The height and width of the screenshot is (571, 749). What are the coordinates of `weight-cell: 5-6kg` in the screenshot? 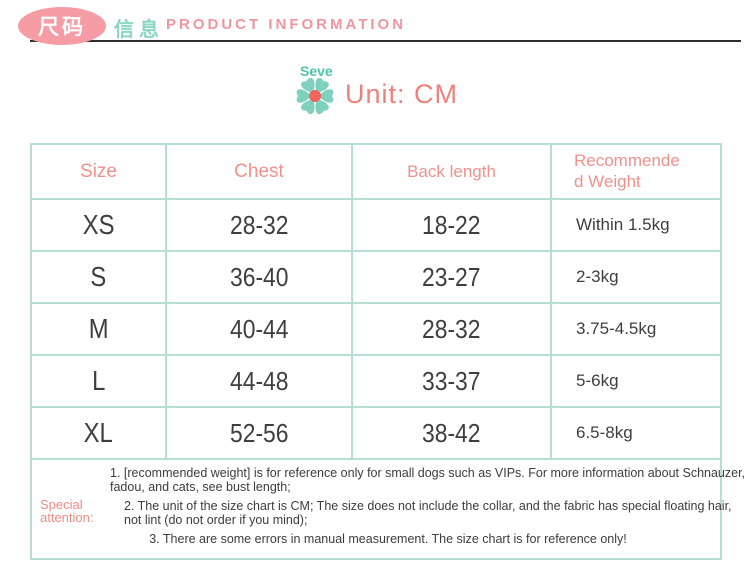 It's located at (636, 381).